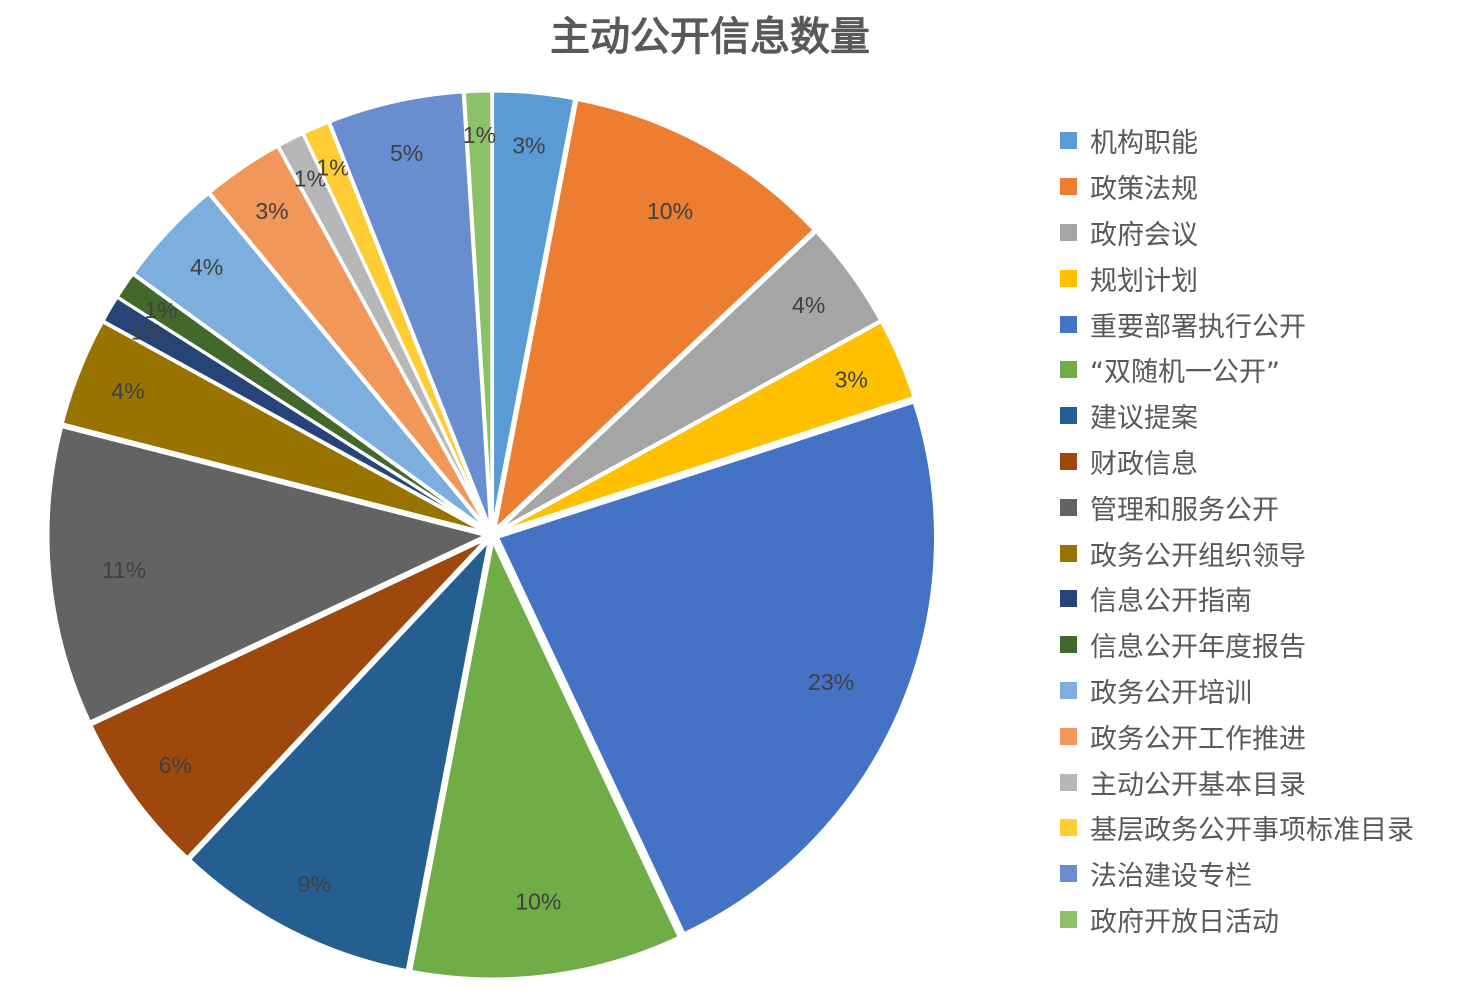 The image size is (1459, 1000). I want to click on legend-item: “双随机一公开”, so click(1237, 370).